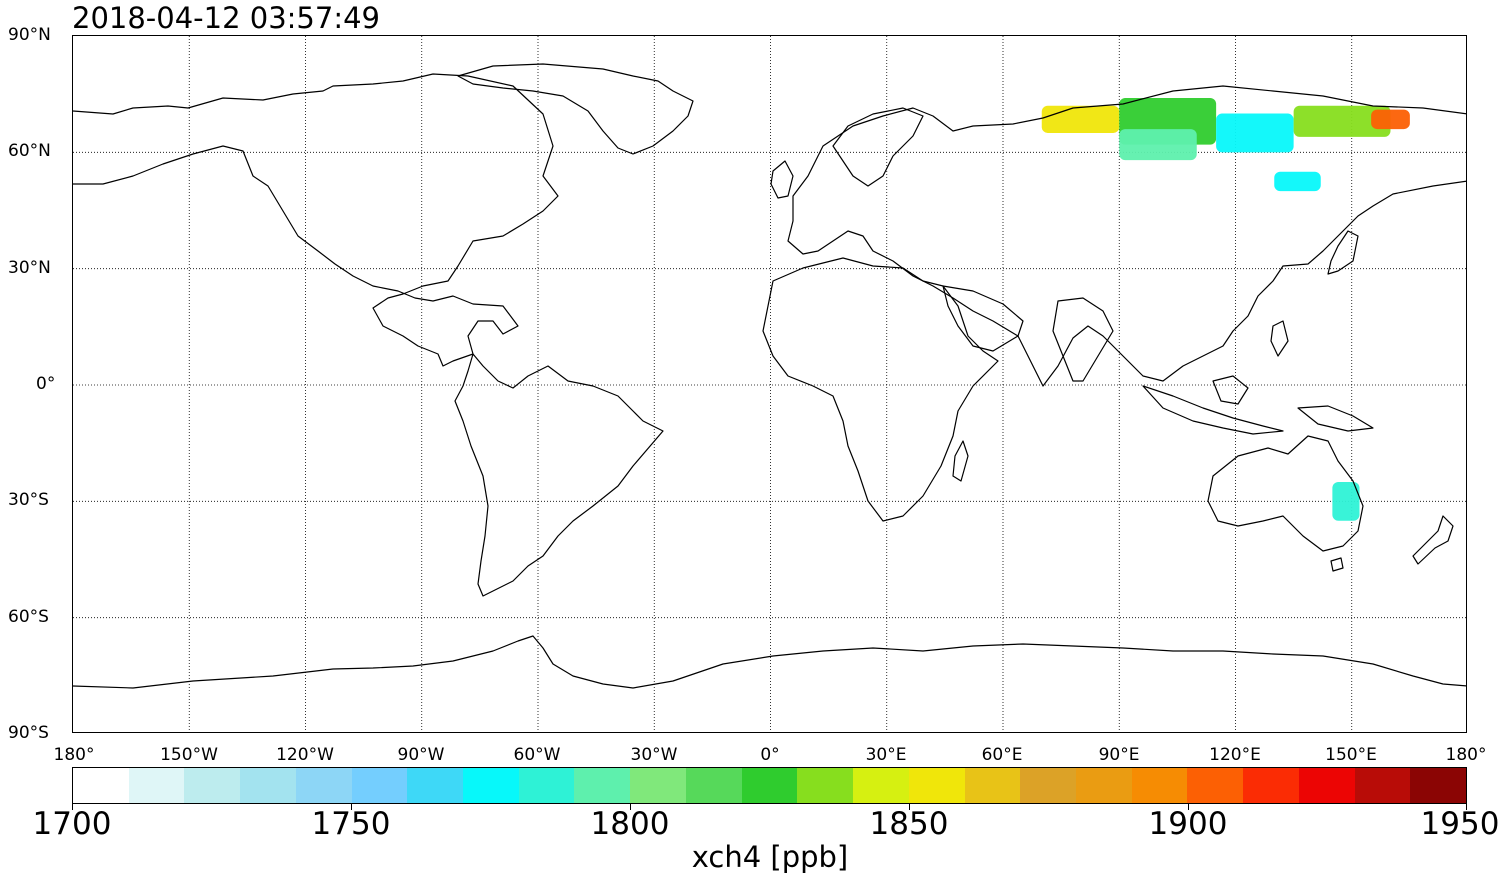 Image resolution: width=1512 pixels, height=879 pixels. I want to click on landmass-greenland, so click(575, 109).